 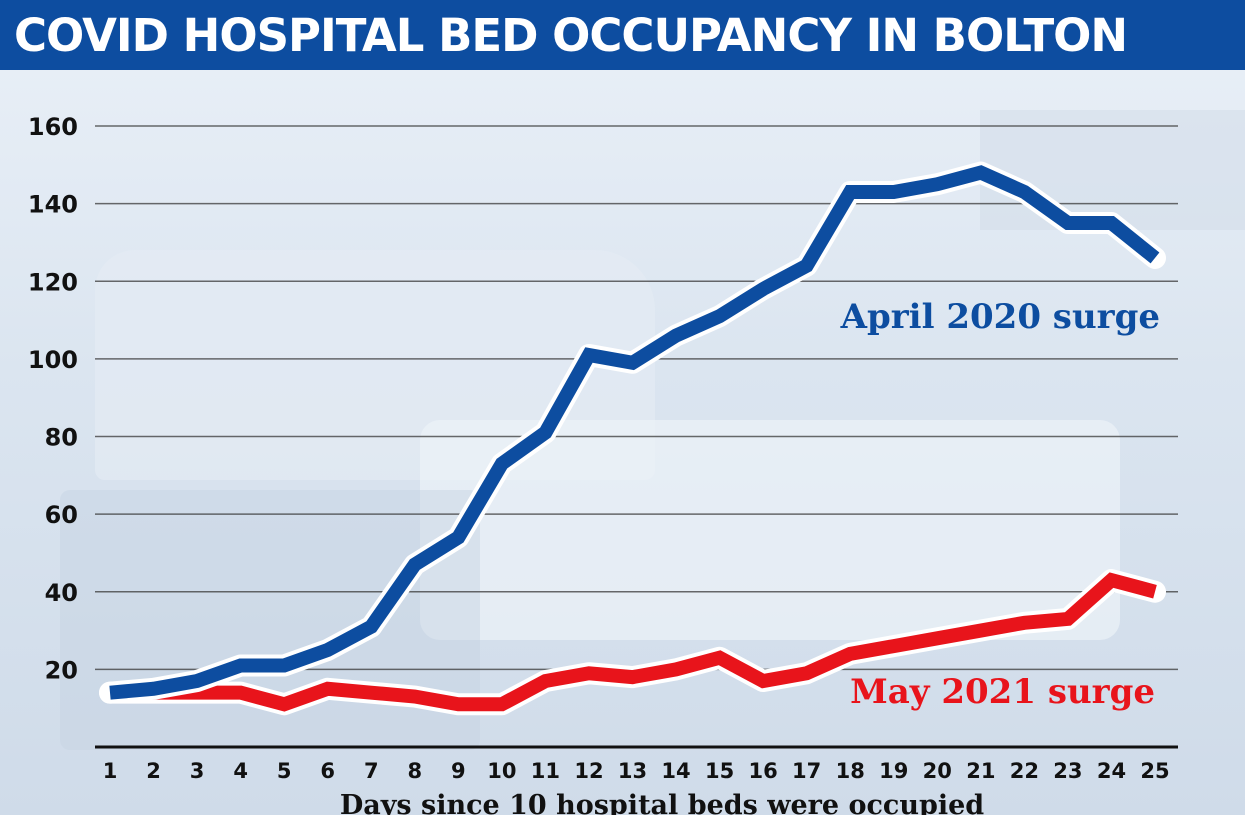 I want to click on x-tick-label: 12, so click(x=588, y=771).